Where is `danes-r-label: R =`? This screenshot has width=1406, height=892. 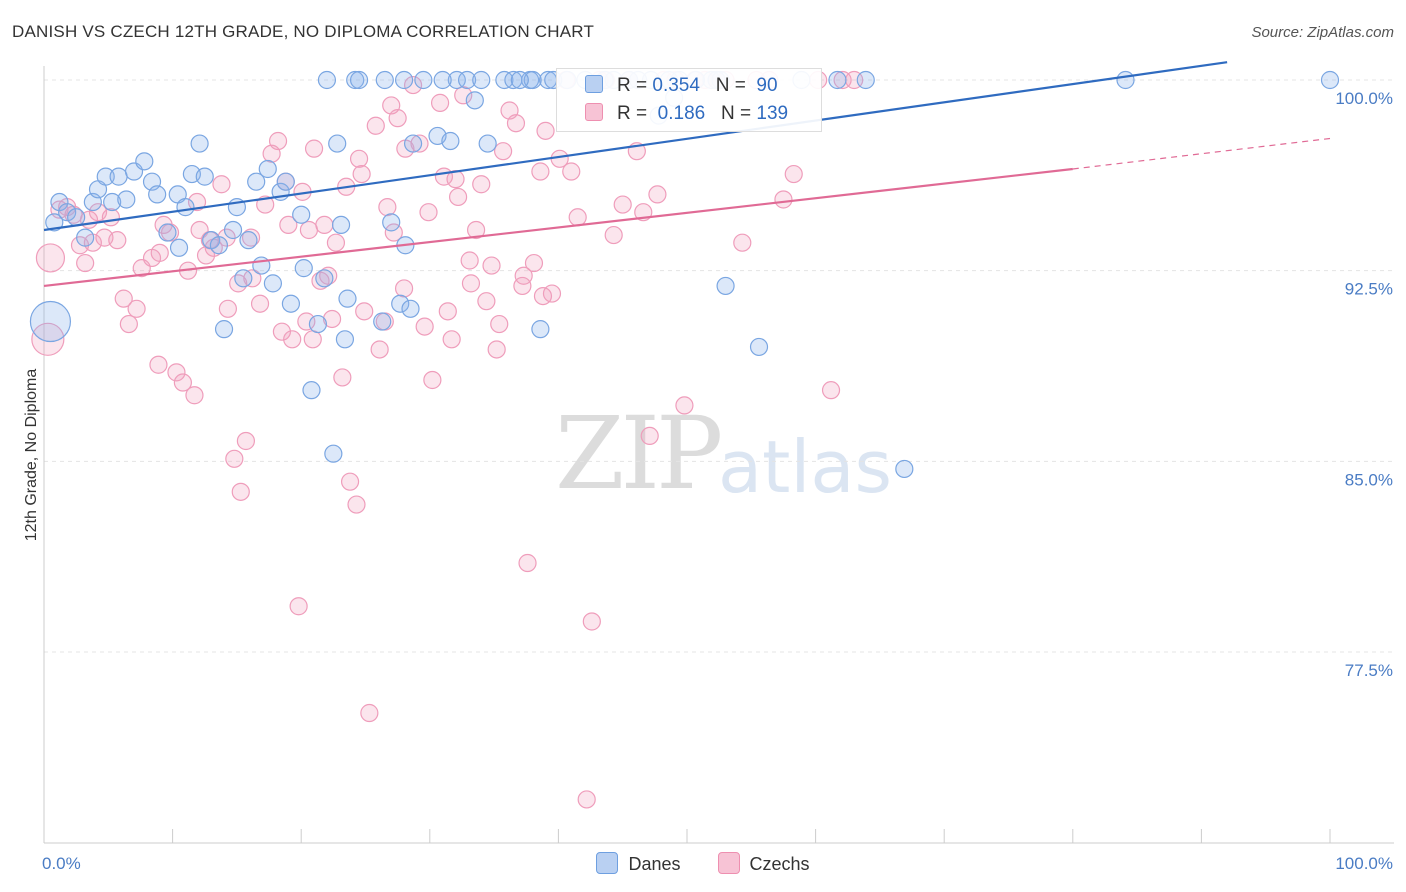
danes-r-label: R = is located at coordinates (635, 85).